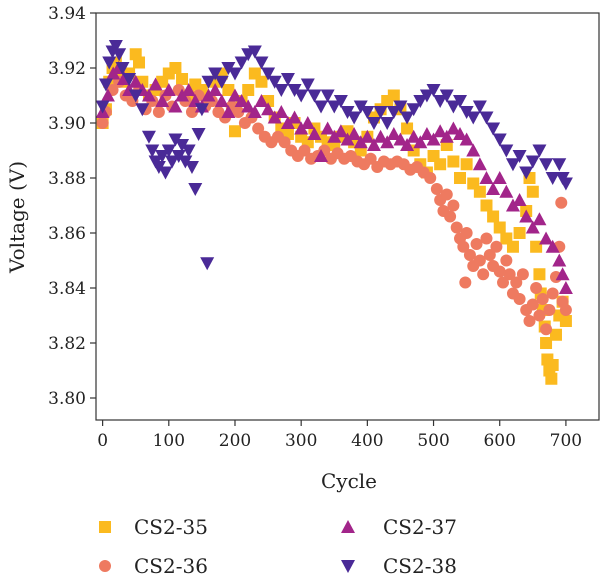 This screenshot has height=585, width=600. What do you see at coordinates (67, 234) in the screenshot?
I see `y-tick-label: 3.86` at bounding box center [67, 234].